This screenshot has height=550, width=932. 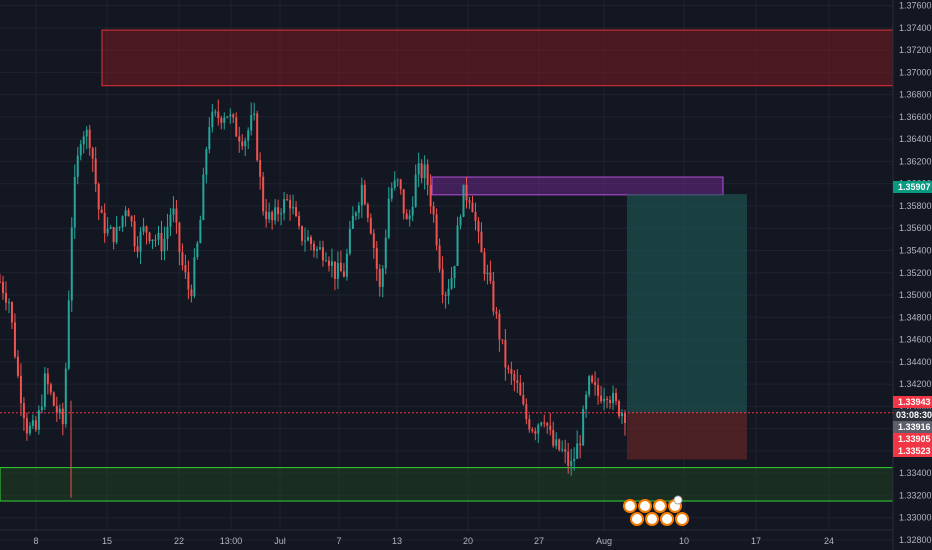 I want to click on x-tick-label: 15, so click(x=107, y=541).